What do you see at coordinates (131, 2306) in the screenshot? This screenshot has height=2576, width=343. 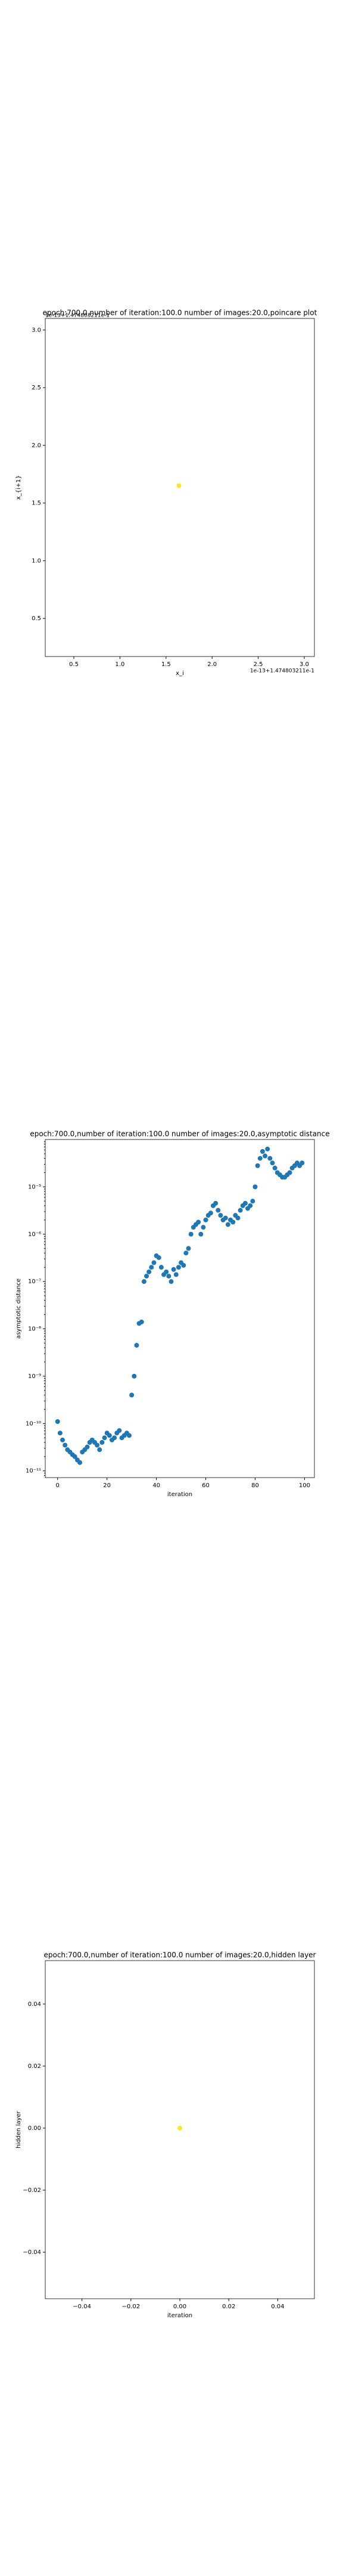 I see `x-tick-label: −0.02` at bounding box center [131, 2306].